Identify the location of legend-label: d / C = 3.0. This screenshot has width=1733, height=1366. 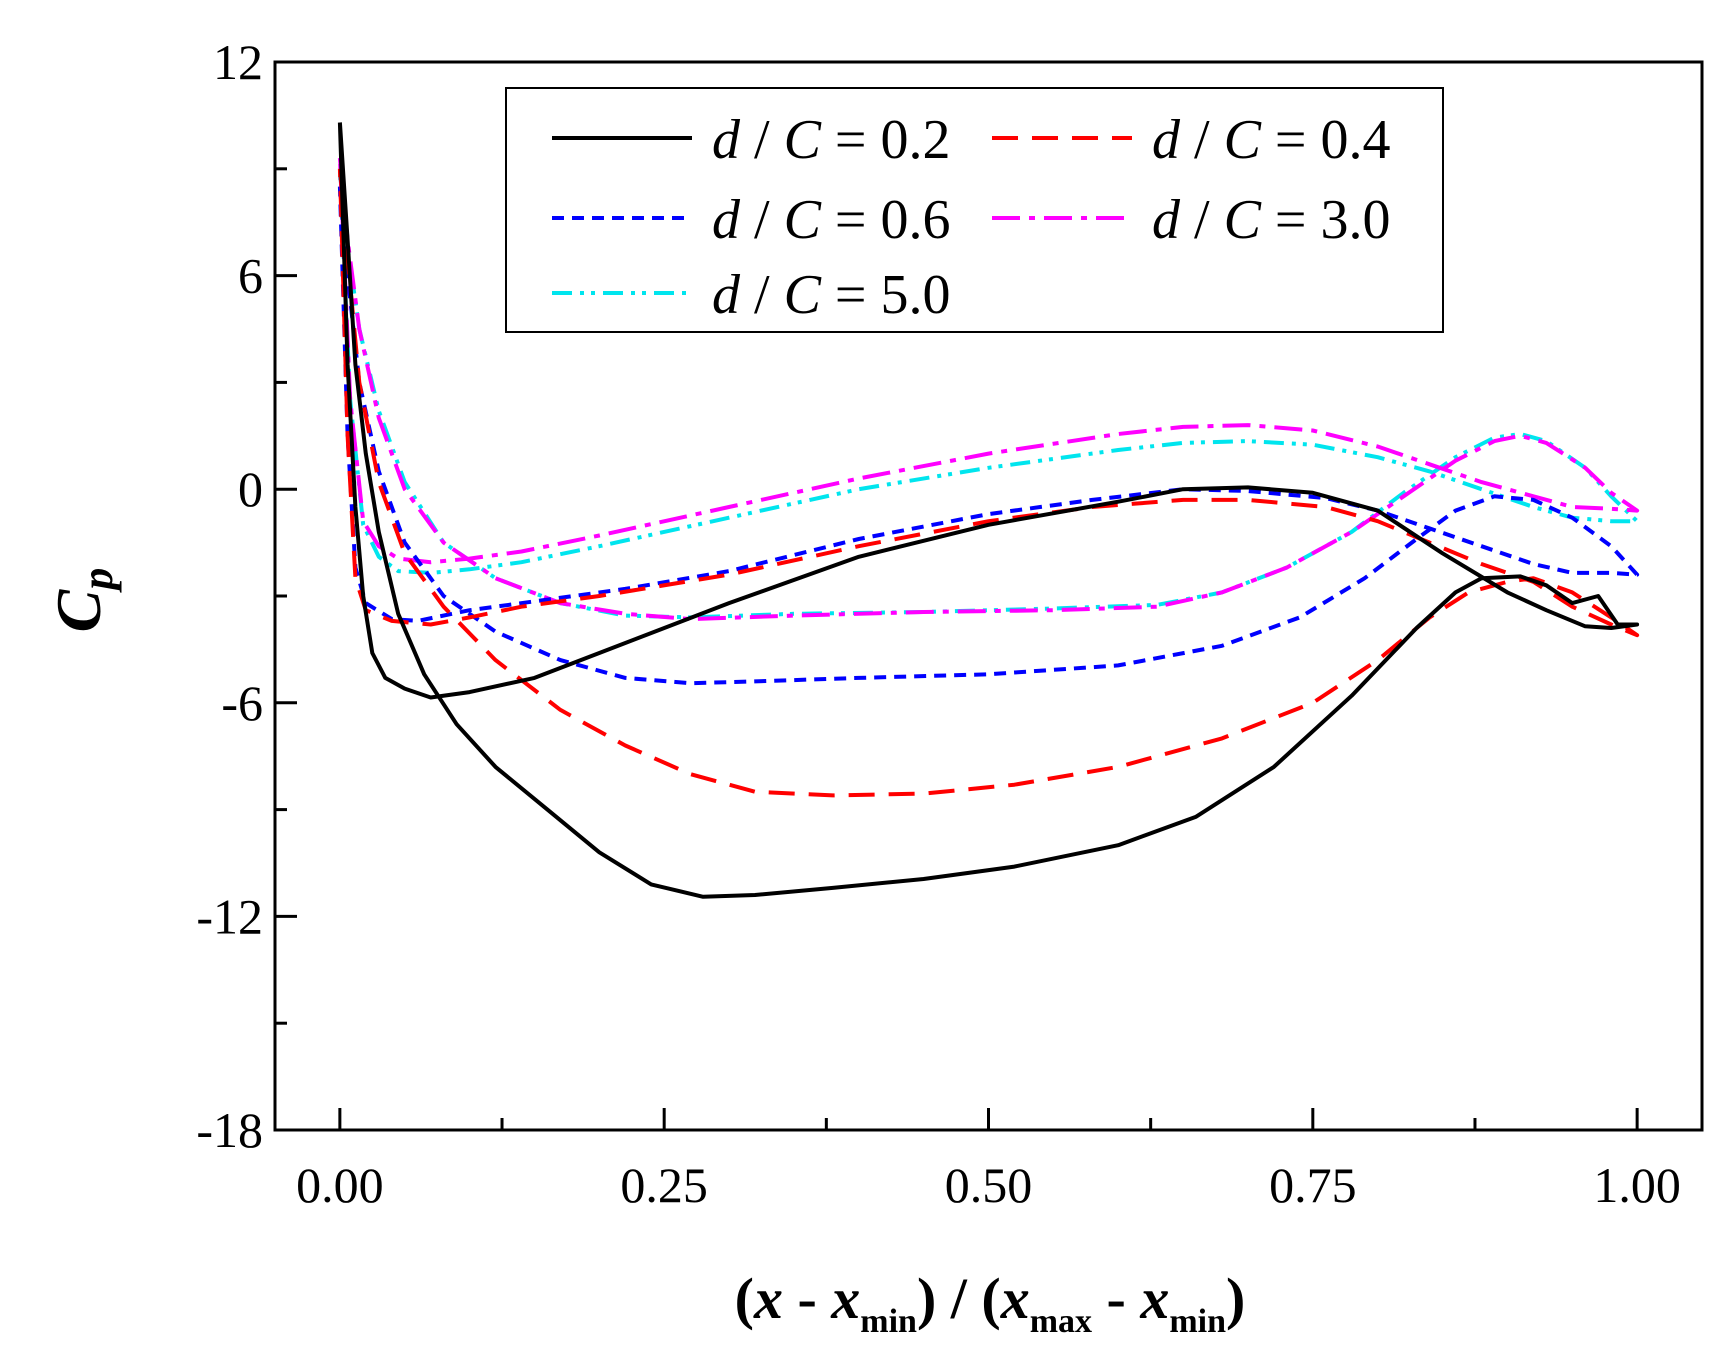
(1271, 220).